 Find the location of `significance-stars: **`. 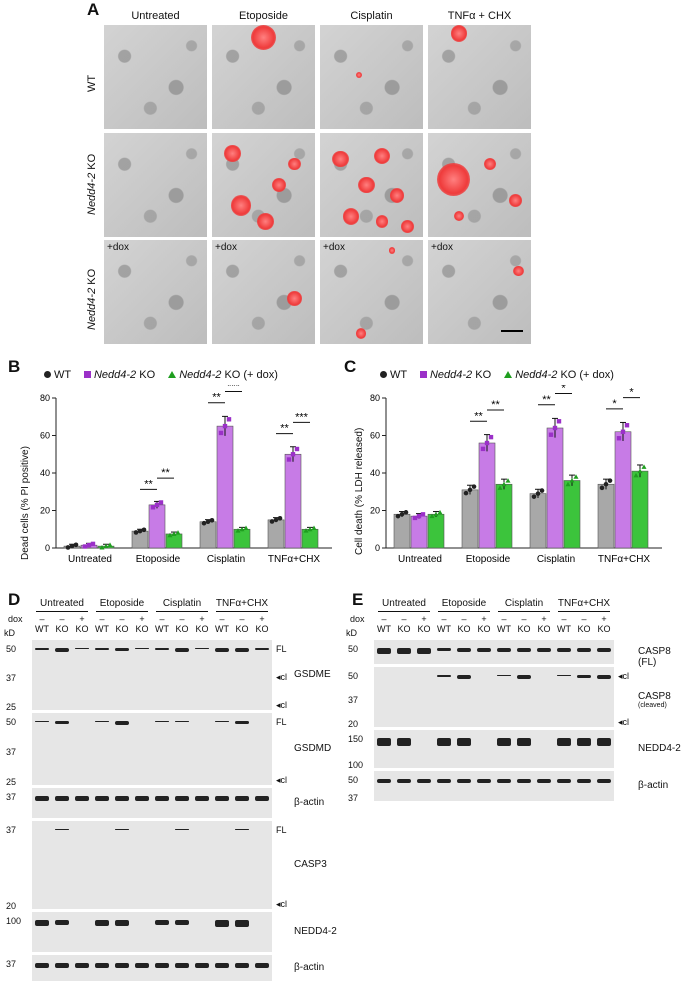

significance-stars: ** is located at coordinates (216, 398).